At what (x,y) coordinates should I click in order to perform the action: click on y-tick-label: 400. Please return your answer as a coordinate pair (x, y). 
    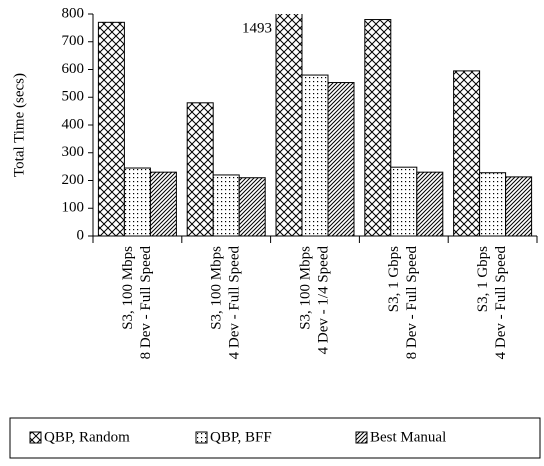
    Looking at the image, I should click on (73, 124).